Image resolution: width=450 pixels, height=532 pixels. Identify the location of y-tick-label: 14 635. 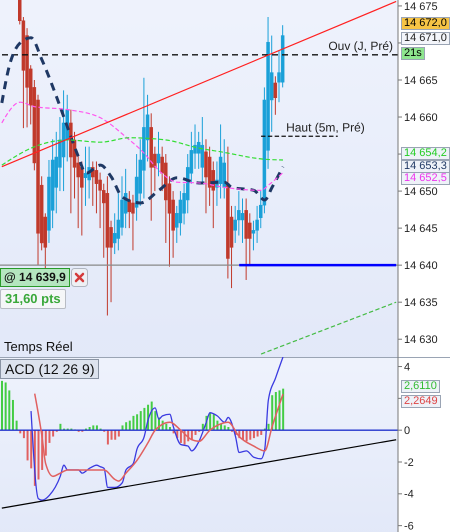
(421, 303).